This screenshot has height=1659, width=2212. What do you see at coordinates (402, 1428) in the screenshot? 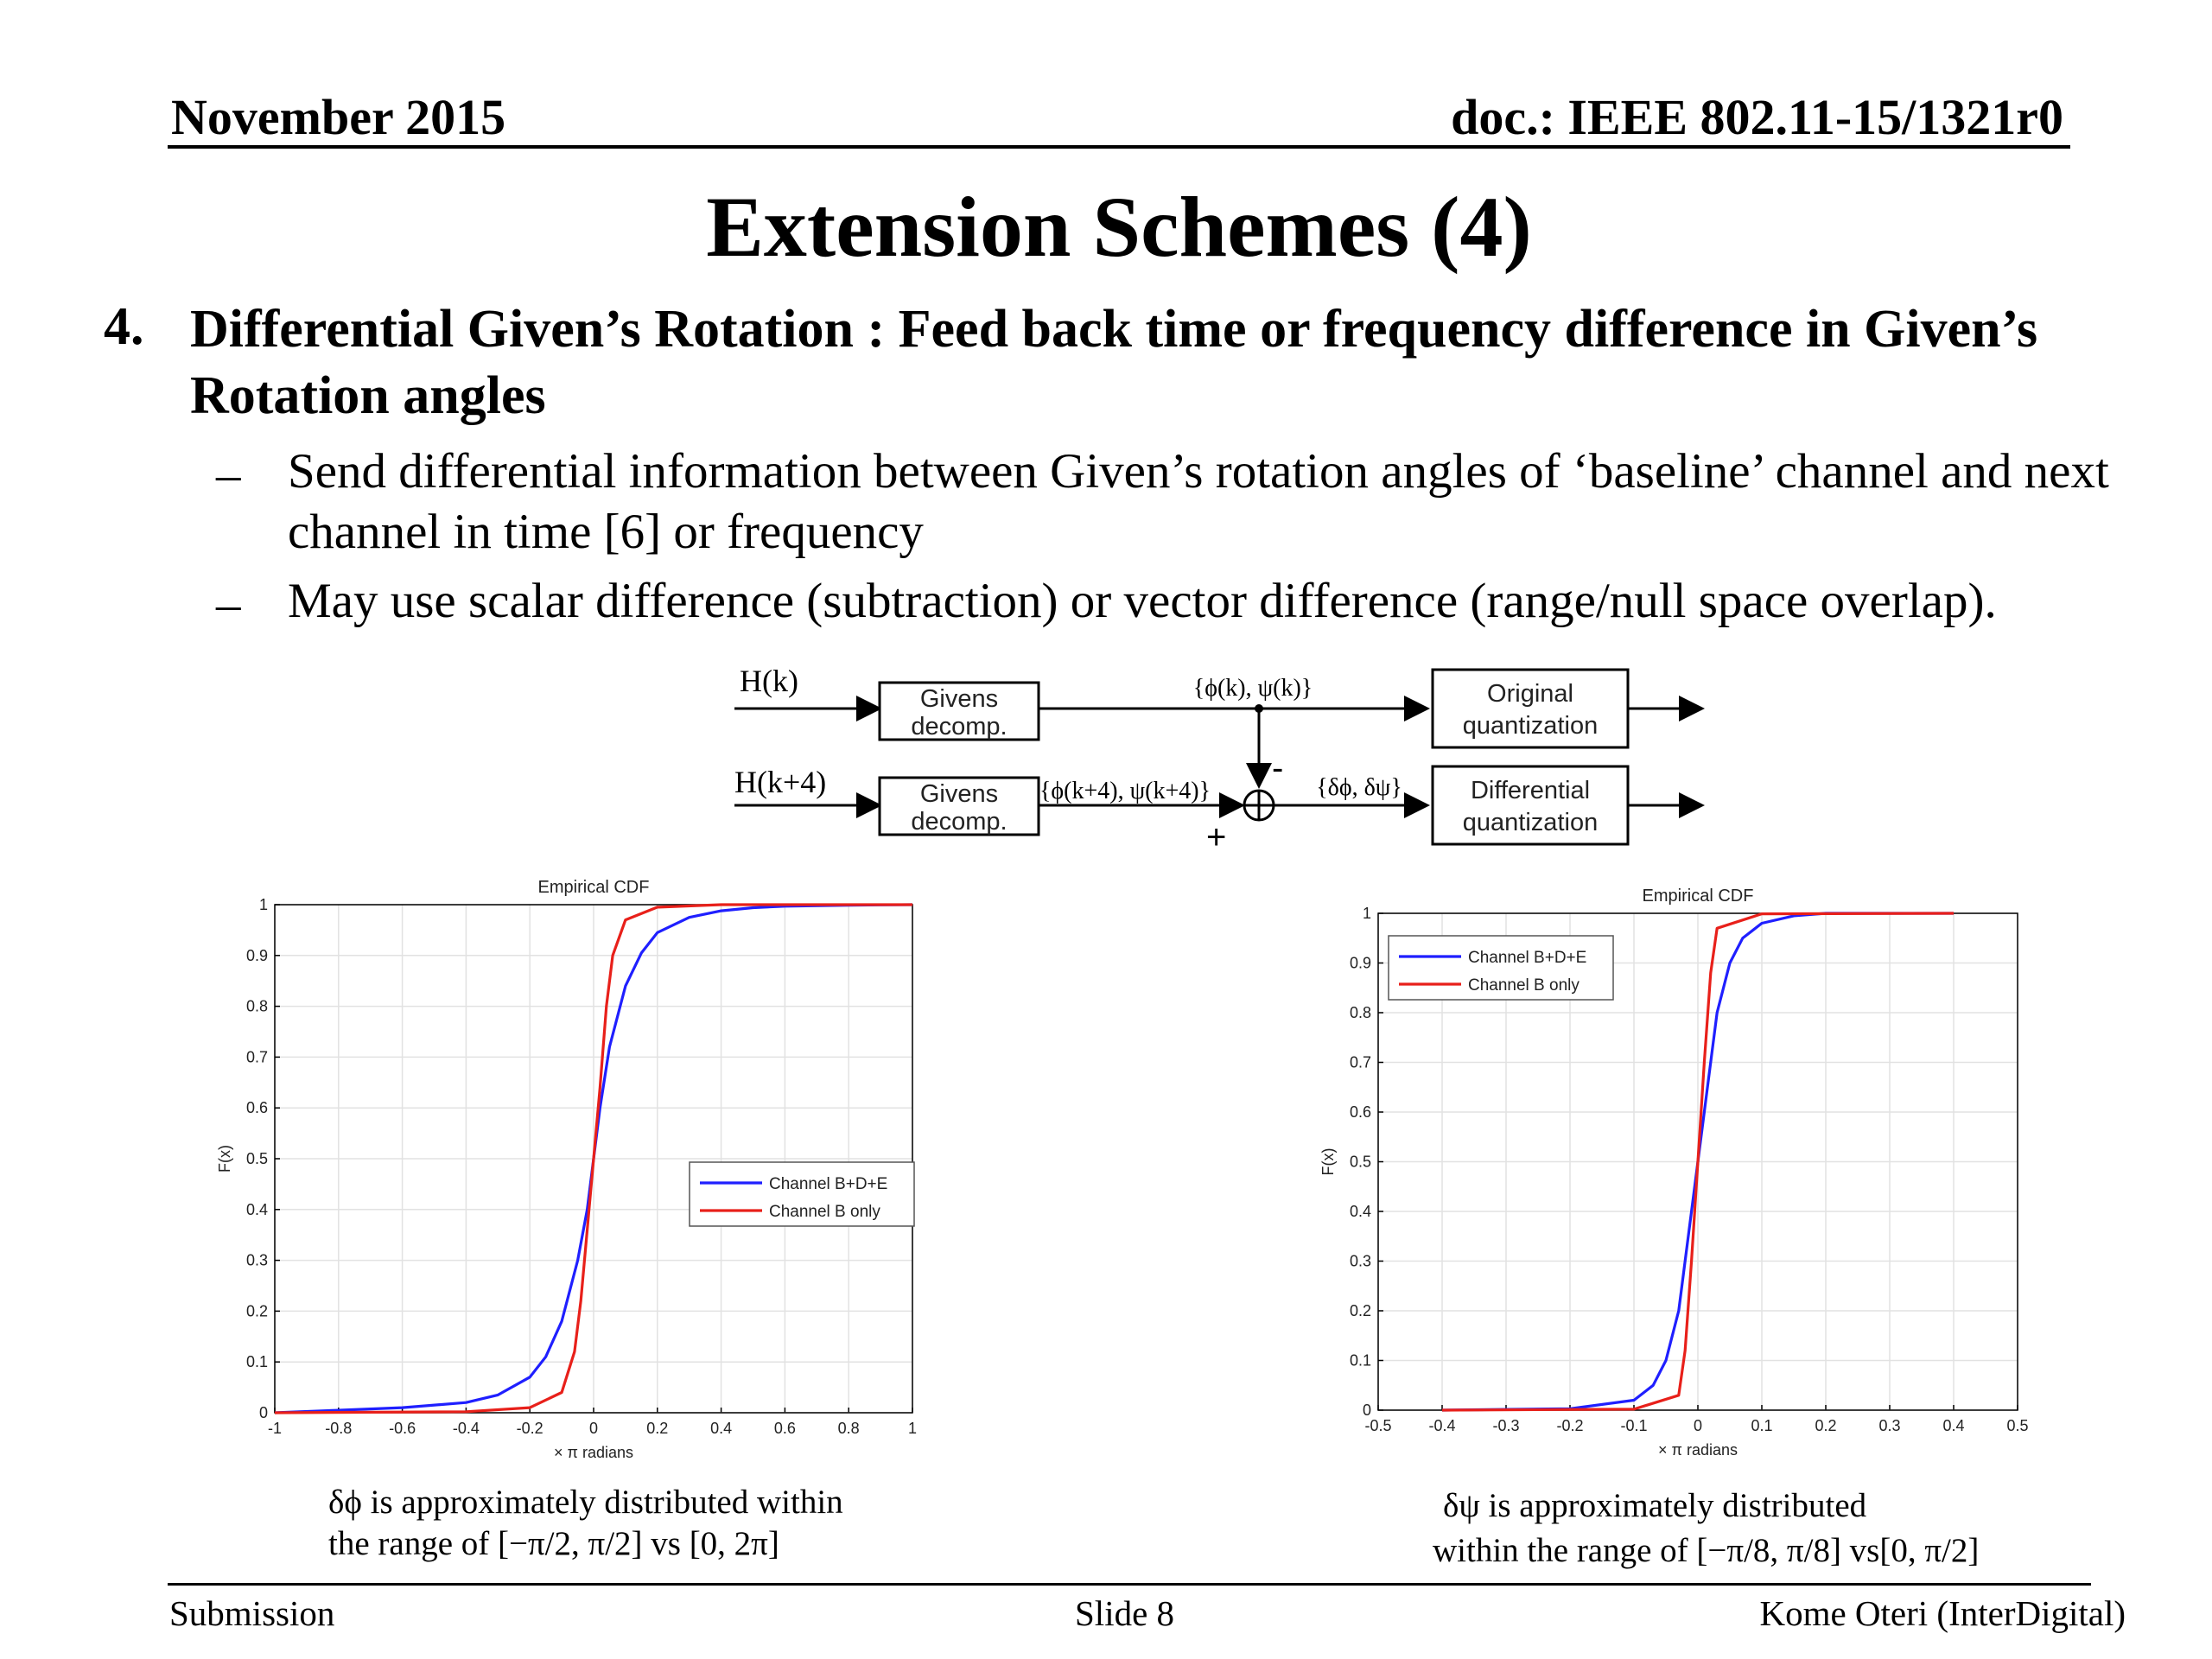
I see `x-tick-label: -0.6` at bounding box center [402, 1428].